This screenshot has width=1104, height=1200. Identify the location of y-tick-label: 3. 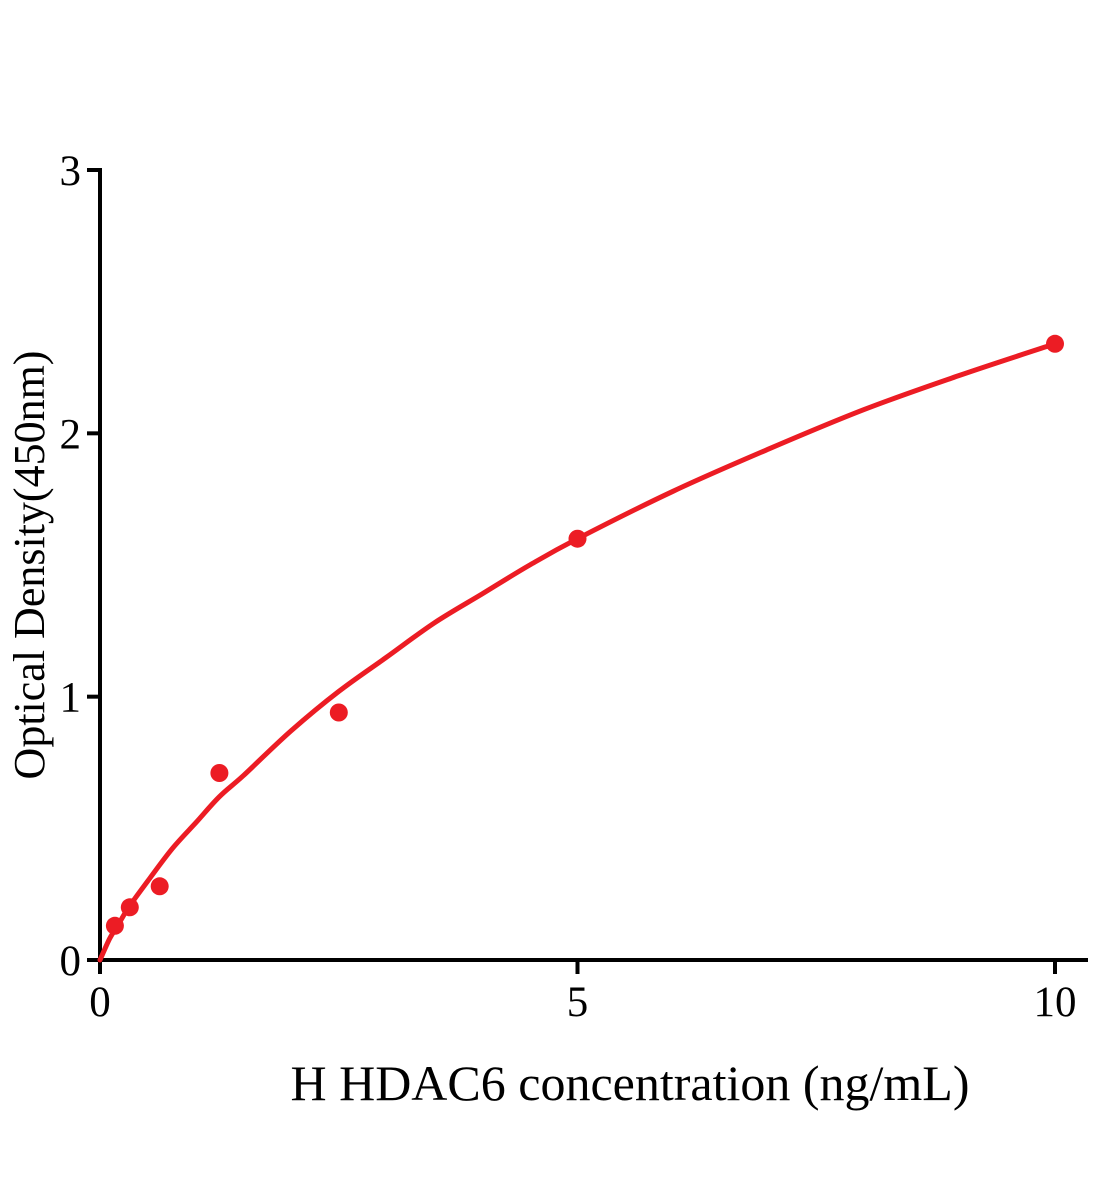
(71, 171).